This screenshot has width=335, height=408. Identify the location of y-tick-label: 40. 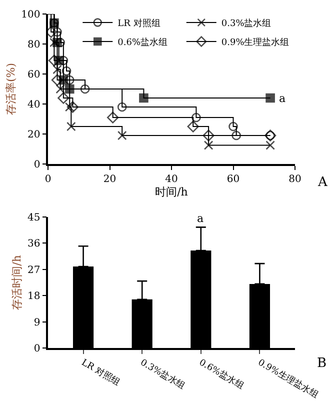
(34, 105).